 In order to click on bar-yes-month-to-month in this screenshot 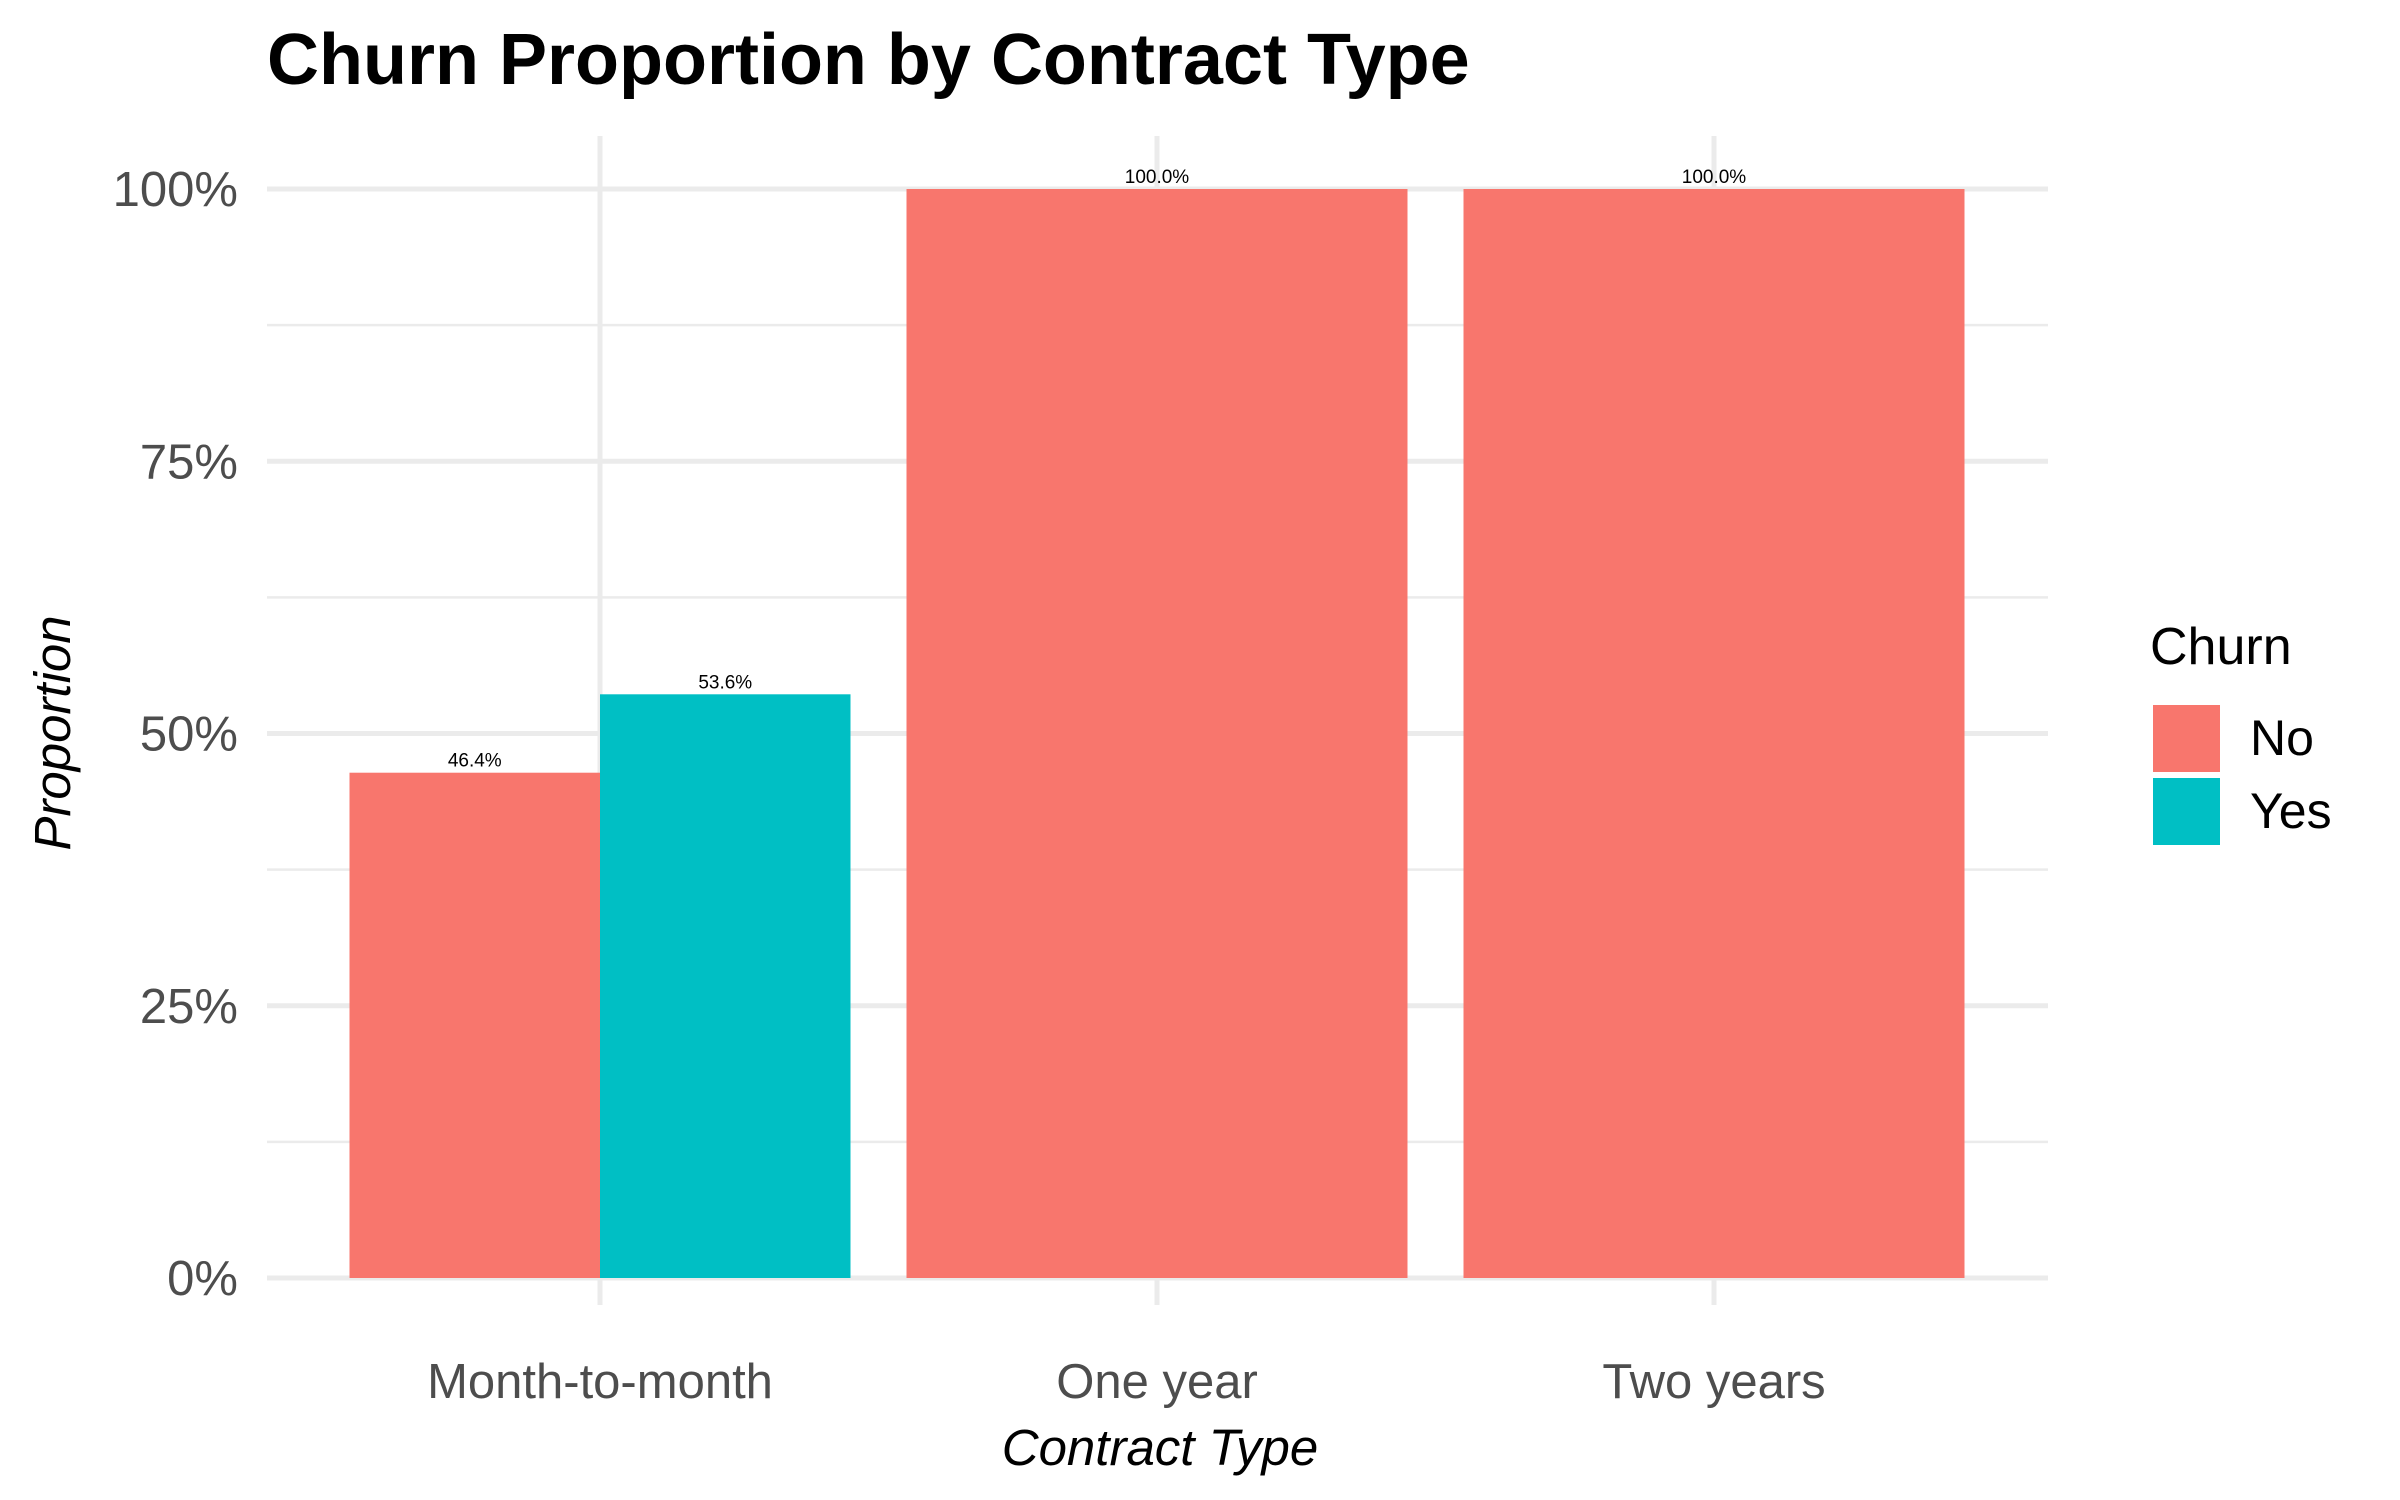, I will do `click(725, 986)`.